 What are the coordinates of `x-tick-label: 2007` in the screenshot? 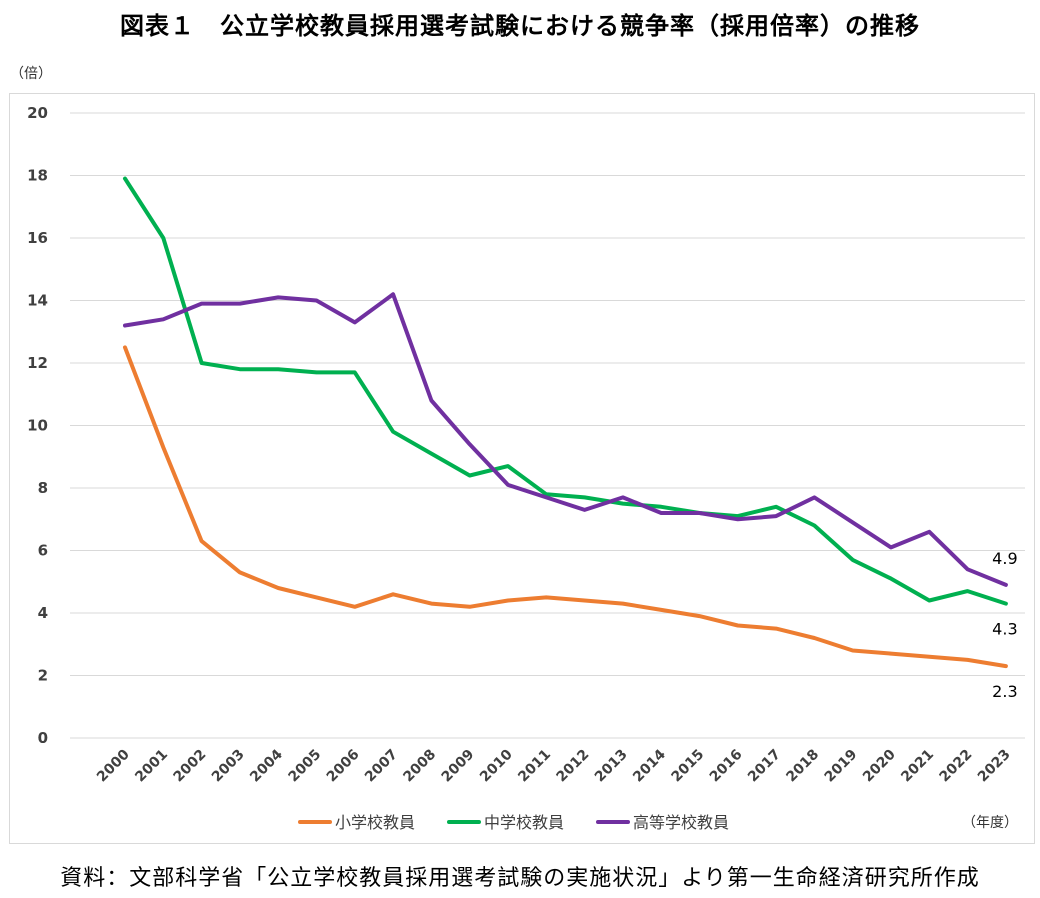 It's located at (381, 766).